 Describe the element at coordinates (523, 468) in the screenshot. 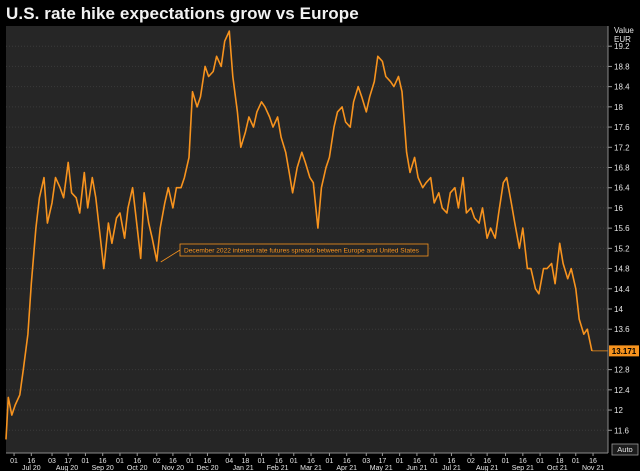

I see `x-month-label: Sep 21` at that location.